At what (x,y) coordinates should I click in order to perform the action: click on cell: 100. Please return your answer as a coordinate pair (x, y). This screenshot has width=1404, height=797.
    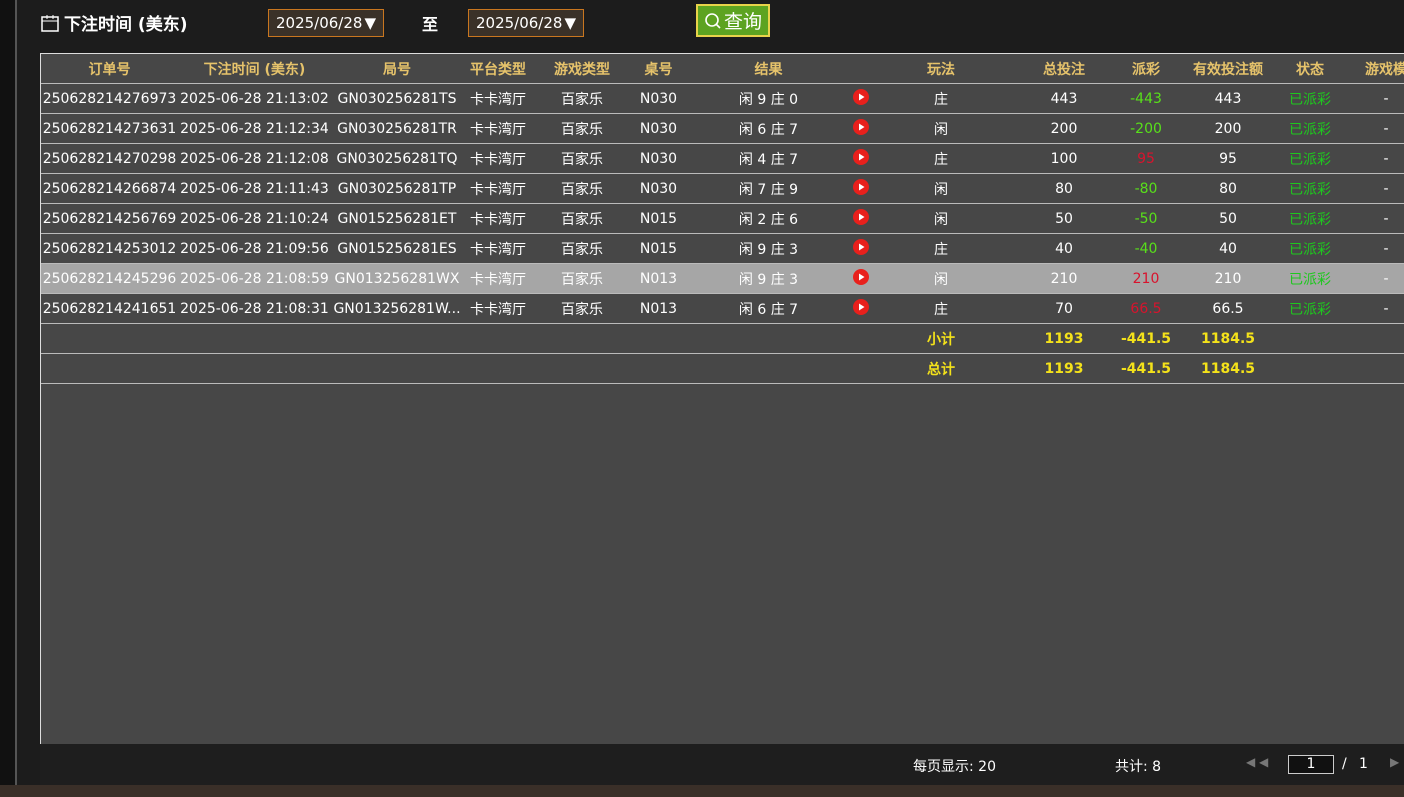
    Looking at the image, I should click on (1064, 158).